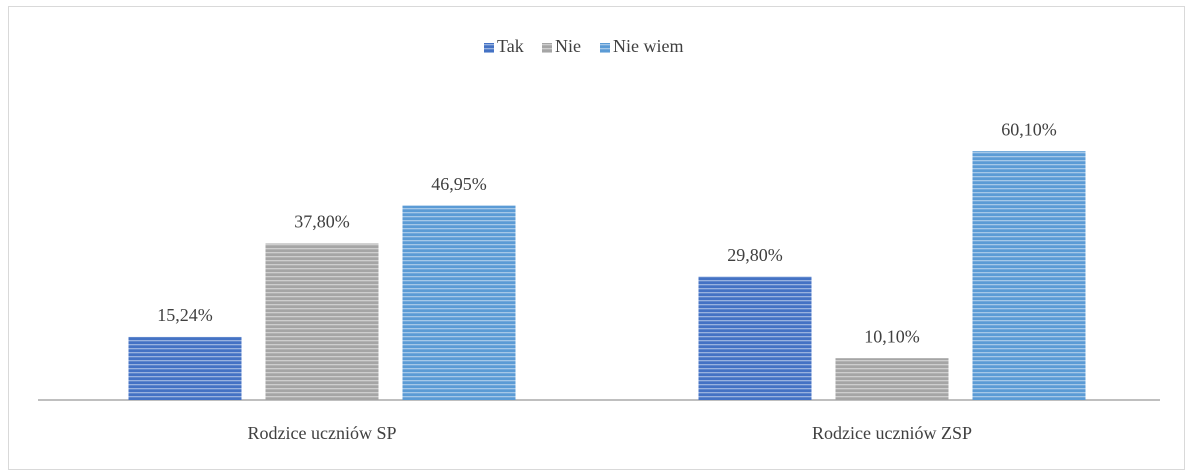 Image resolution: width=1194 pixels, height=475 pixels. Describe the element at coordinates (322, 433) in the screenshot. I see `x-tick-label: Rodzice uczniów SP` at that location.